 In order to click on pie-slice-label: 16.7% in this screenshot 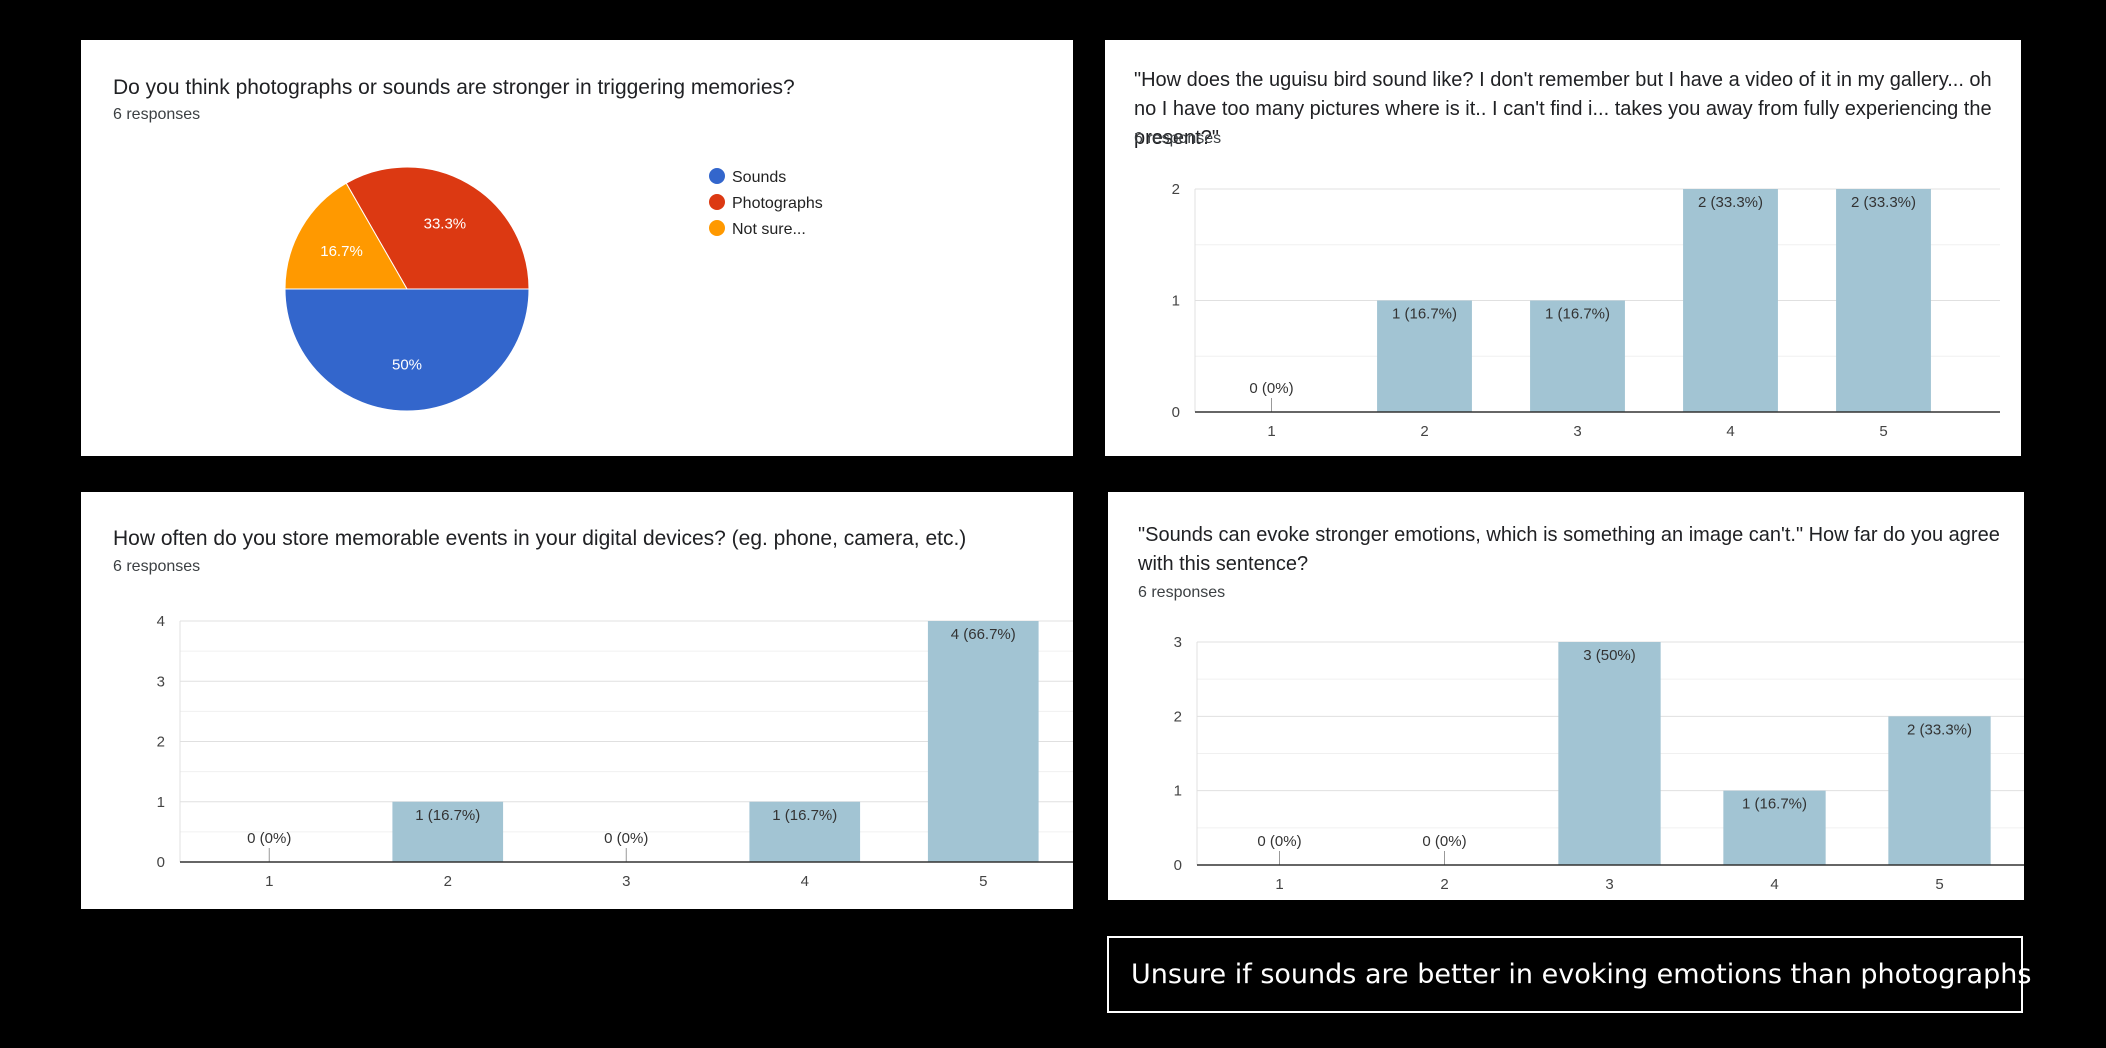, I will do `click(341, 251)`.